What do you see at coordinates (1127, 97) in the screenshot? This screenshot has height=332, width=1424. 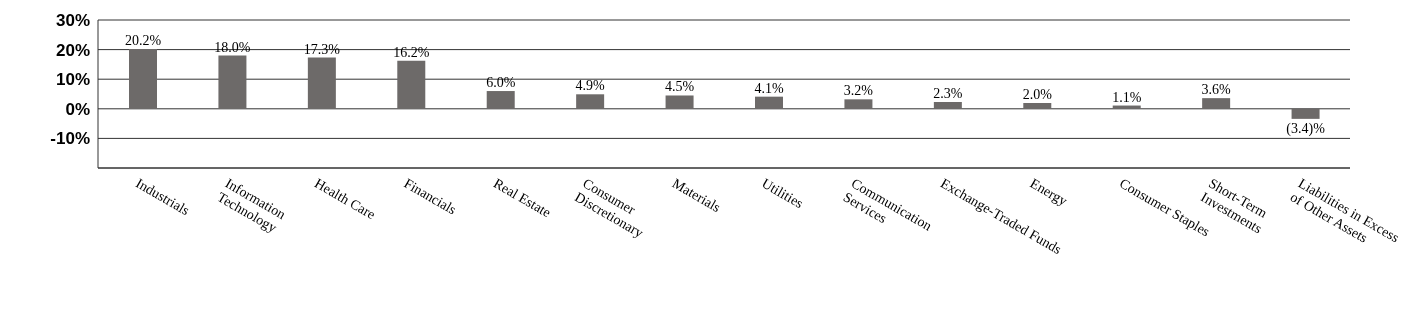 I see `data-label: 1.1%` at bounding box center [1127, 97].